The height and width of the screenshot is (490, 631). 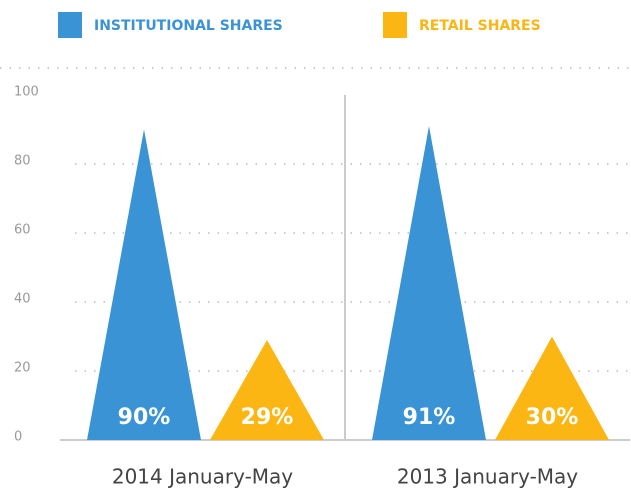 What do you see at coordinates (188, 26) in the screenshot?
I see `legend-label: INSTITUTIONAL SHARES` at bounding box center [188, 26].